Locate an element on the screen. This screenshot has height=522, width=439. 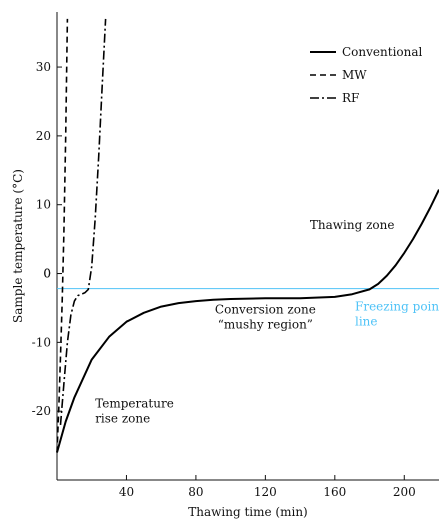
x-tick-label: 200 is located at coordinates (404, 492).